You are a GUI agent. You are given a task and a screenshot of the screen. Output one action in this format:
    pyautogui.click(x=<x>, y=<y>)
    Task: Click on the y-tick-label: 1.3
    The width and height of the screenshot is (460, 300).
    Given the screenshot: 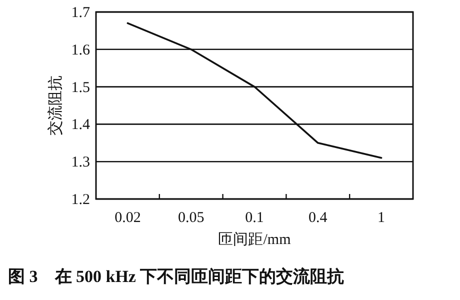 What is the action you would take?
    pyautogui.click(x=80, y=162)
    